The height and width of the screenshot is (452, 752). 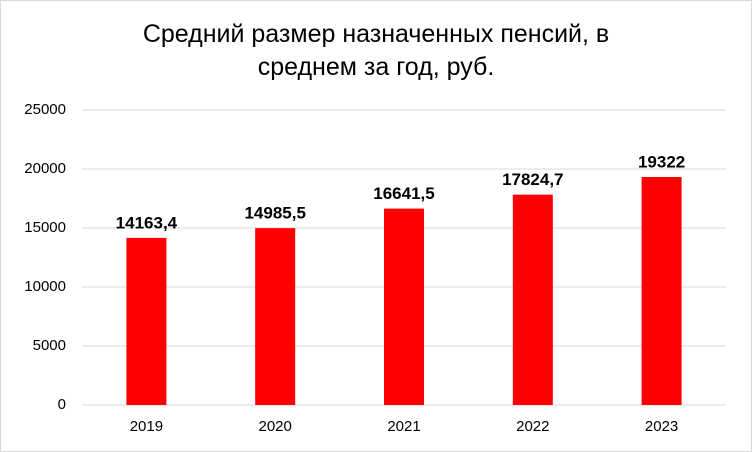 What do you see at coordinates (49, 345) in the screenshot?
I see `y-tick-label: 5000` at bounding box center [49, 345].